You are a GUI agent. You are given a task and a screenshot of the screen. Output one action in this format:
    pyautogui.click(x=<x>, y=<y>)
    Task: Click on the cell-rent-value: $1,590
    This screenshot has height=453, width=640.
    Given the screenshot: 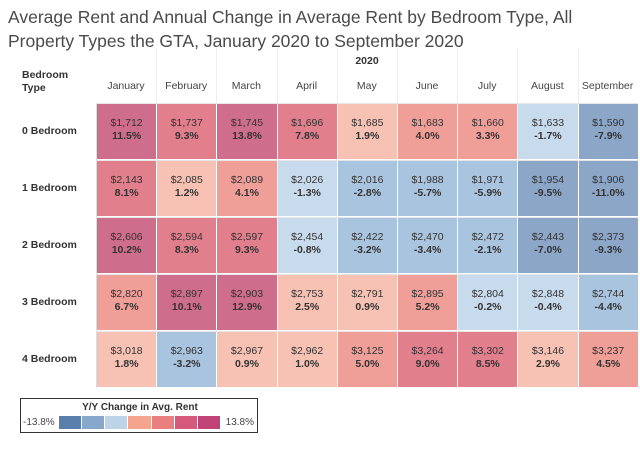 What is the action you would take?
    pyautogui.click(x=608, y=123)
    